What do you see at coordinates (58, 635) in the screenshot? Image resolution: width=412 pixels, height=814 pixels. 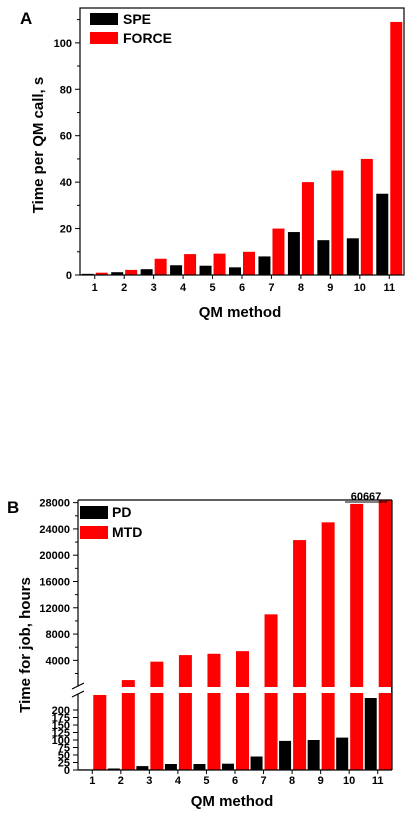 I see `y-tick-label: 8000` at bounding box center [58, 635].